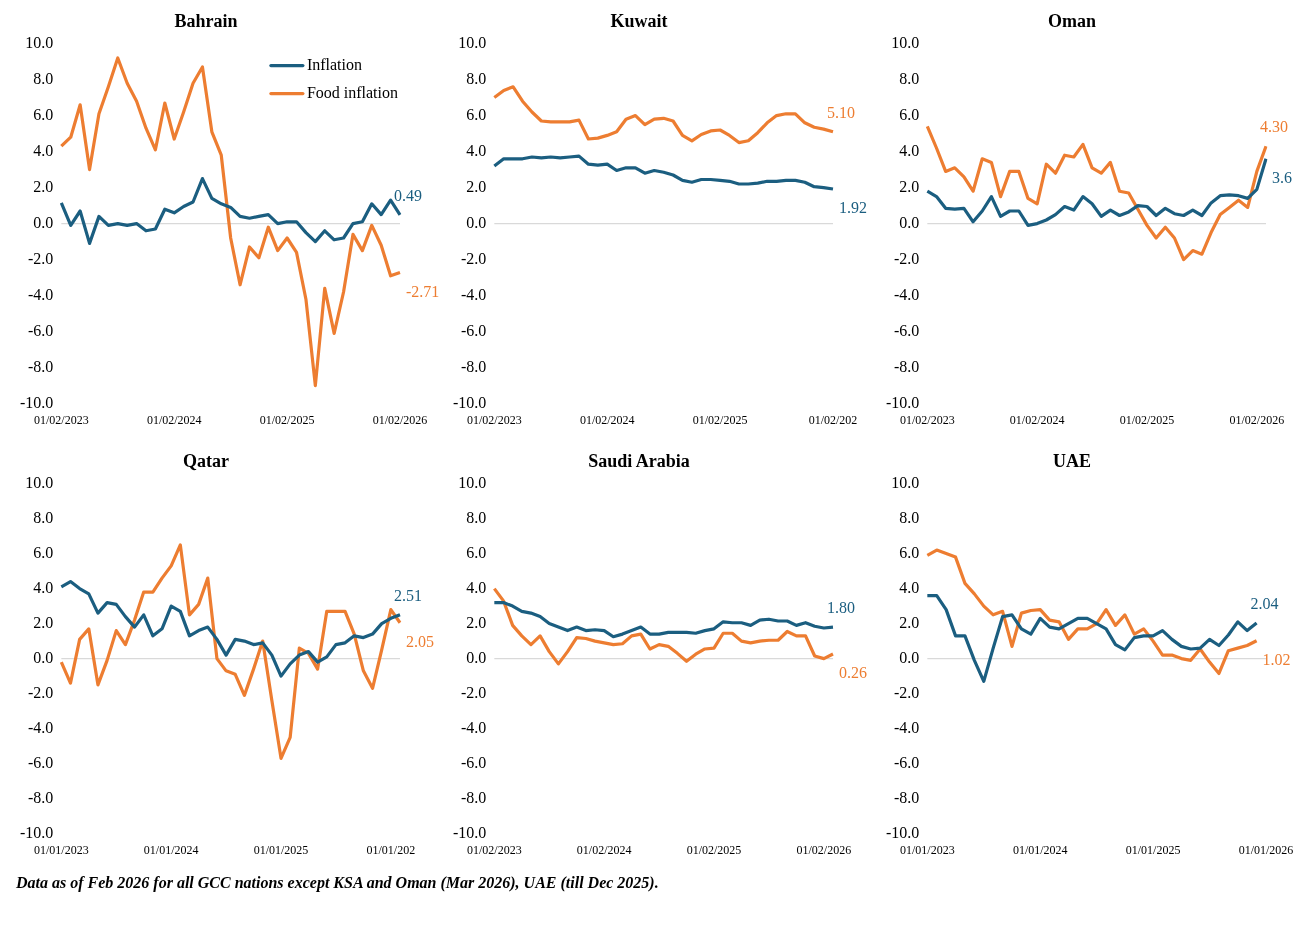  I want to click on chart-title: Kuwait, so click(639, 21).